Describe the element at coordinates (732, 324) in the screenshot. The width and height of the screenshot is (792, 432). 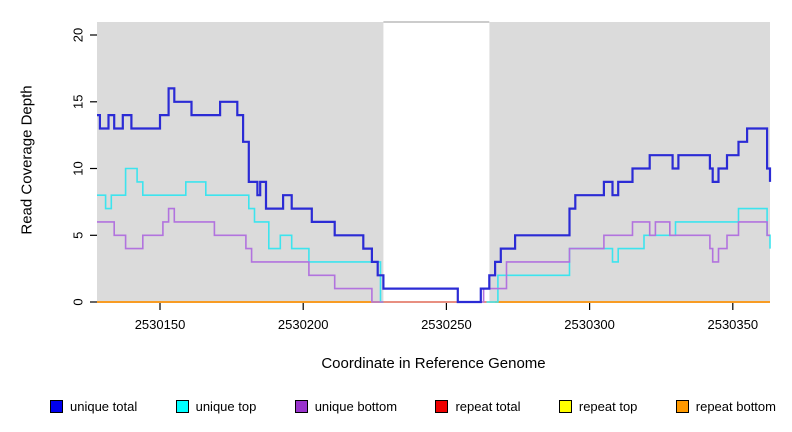
I see `x-tick-label: 2530350` at that location.